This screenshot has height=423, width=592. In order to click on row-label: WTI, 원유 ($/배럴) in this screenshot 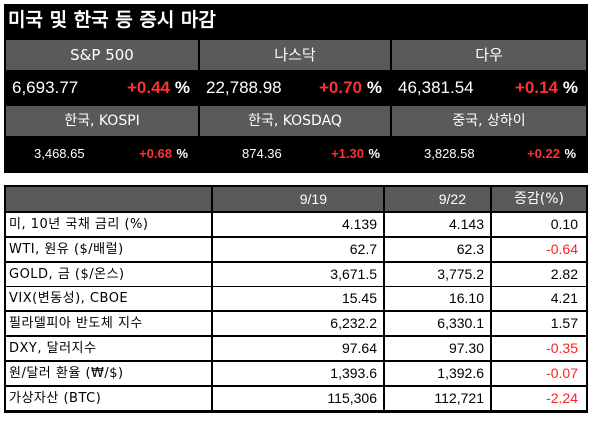, I will do `click(108, 249)`.